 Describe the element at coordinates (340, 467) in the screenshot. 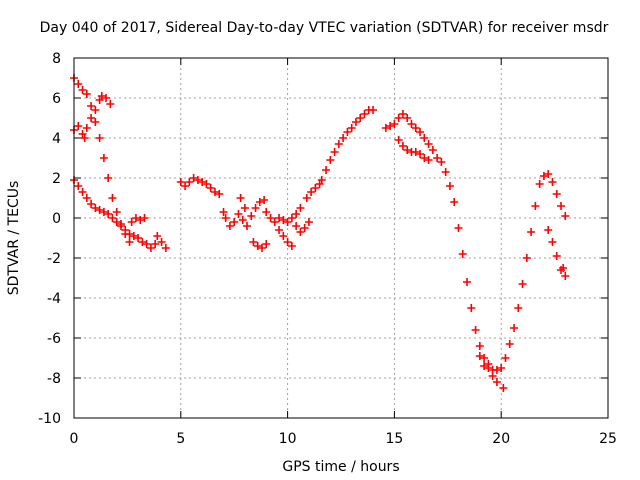

I see `x-axis-label: GPS time / hours` at that location.